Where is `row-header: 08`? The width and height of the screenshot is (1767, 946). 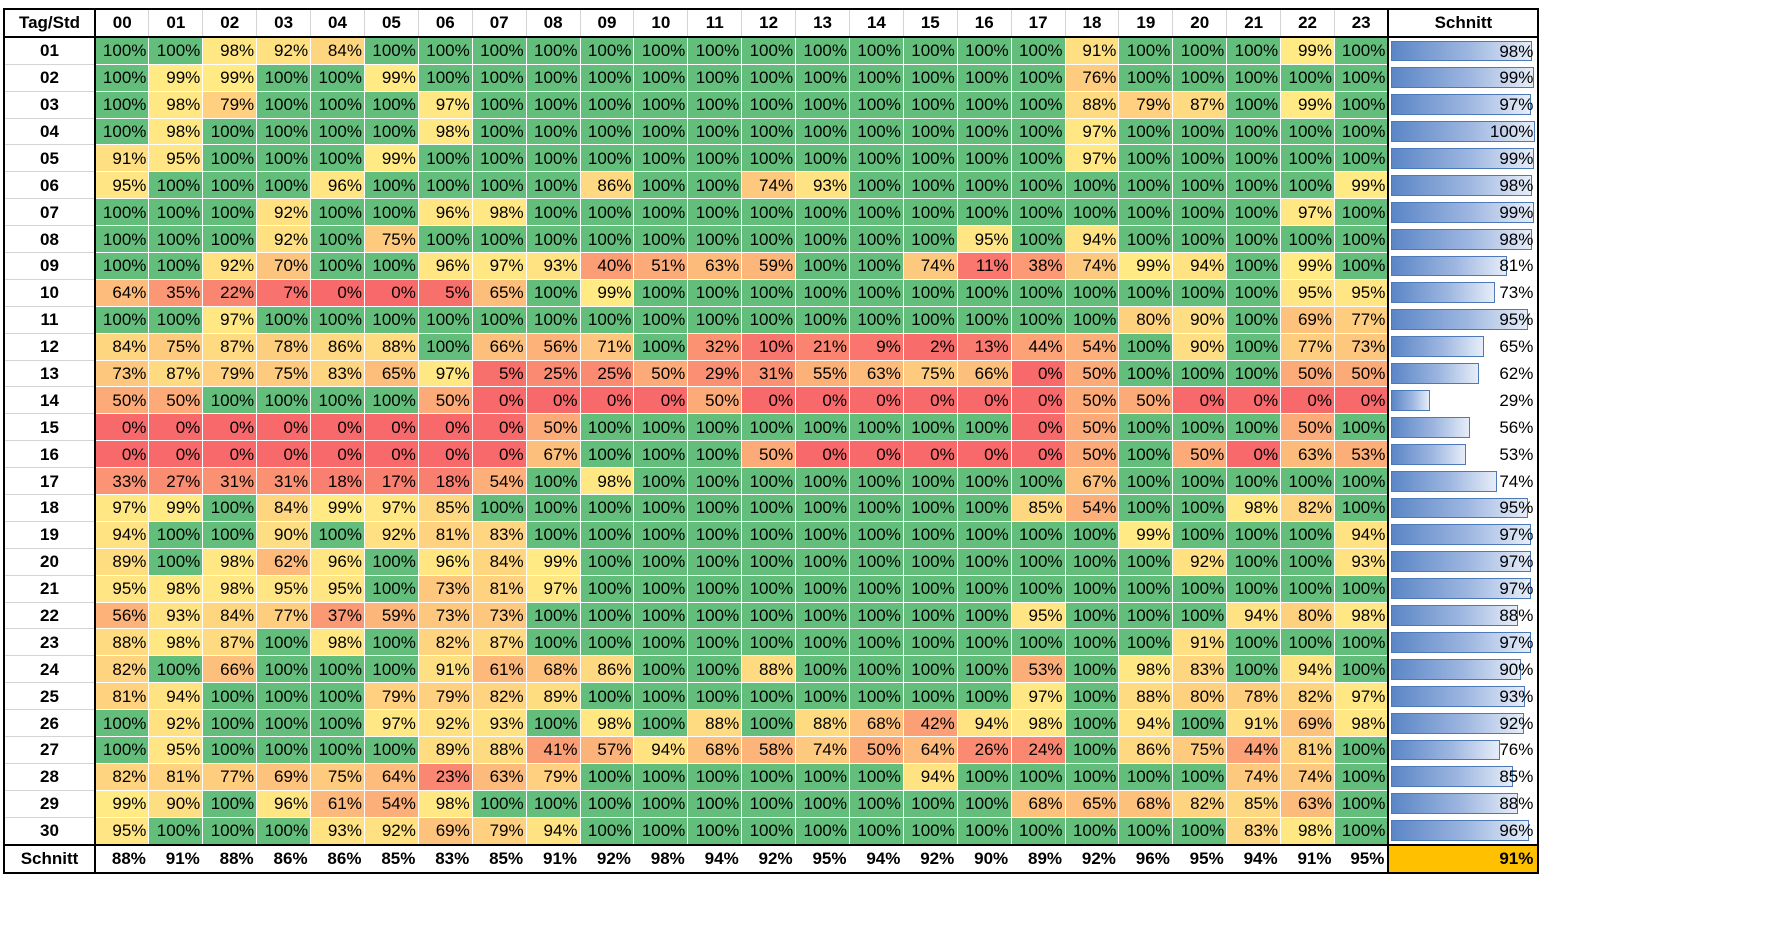
row-header: 08 is located at coordinates (49, 239).